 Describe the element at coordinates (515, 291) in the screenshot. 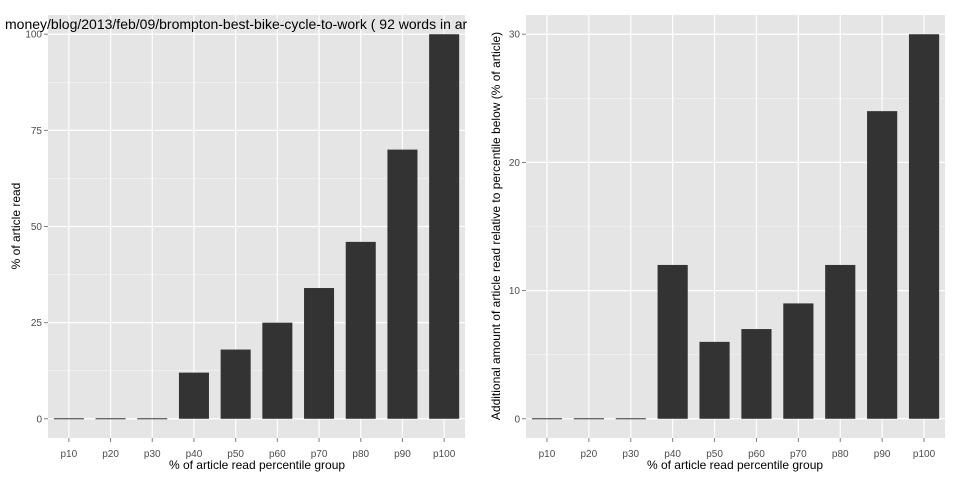

I see `y-tick-label: 10` at that location.